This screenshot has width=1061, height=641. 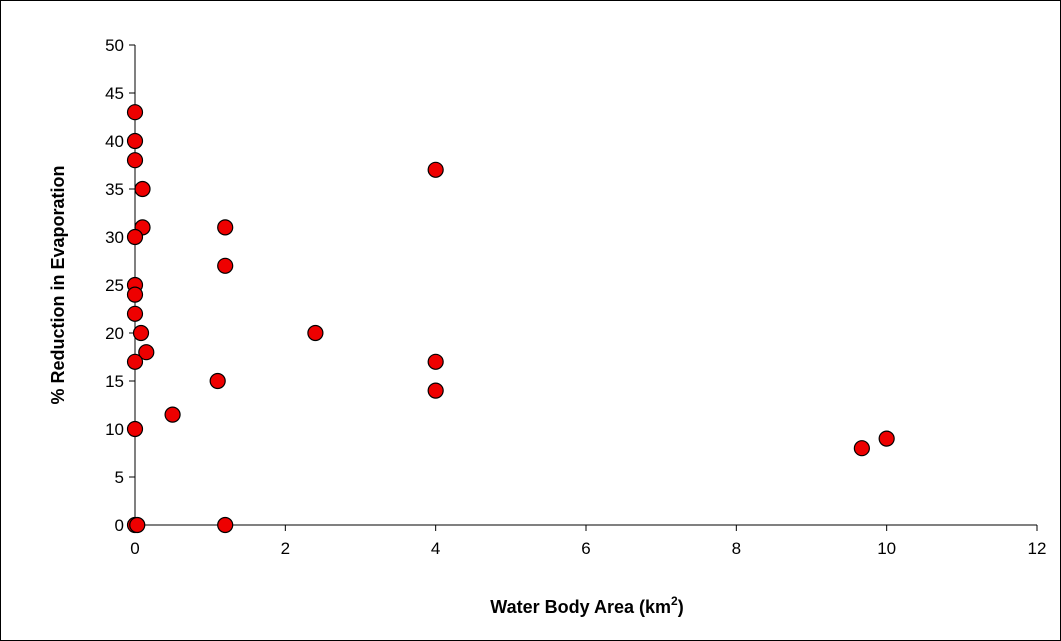 What do you see at coordinates (1037, 548) in the screenshot?
I see `x-tick-label: 12` at bounding box center [1037, 548].